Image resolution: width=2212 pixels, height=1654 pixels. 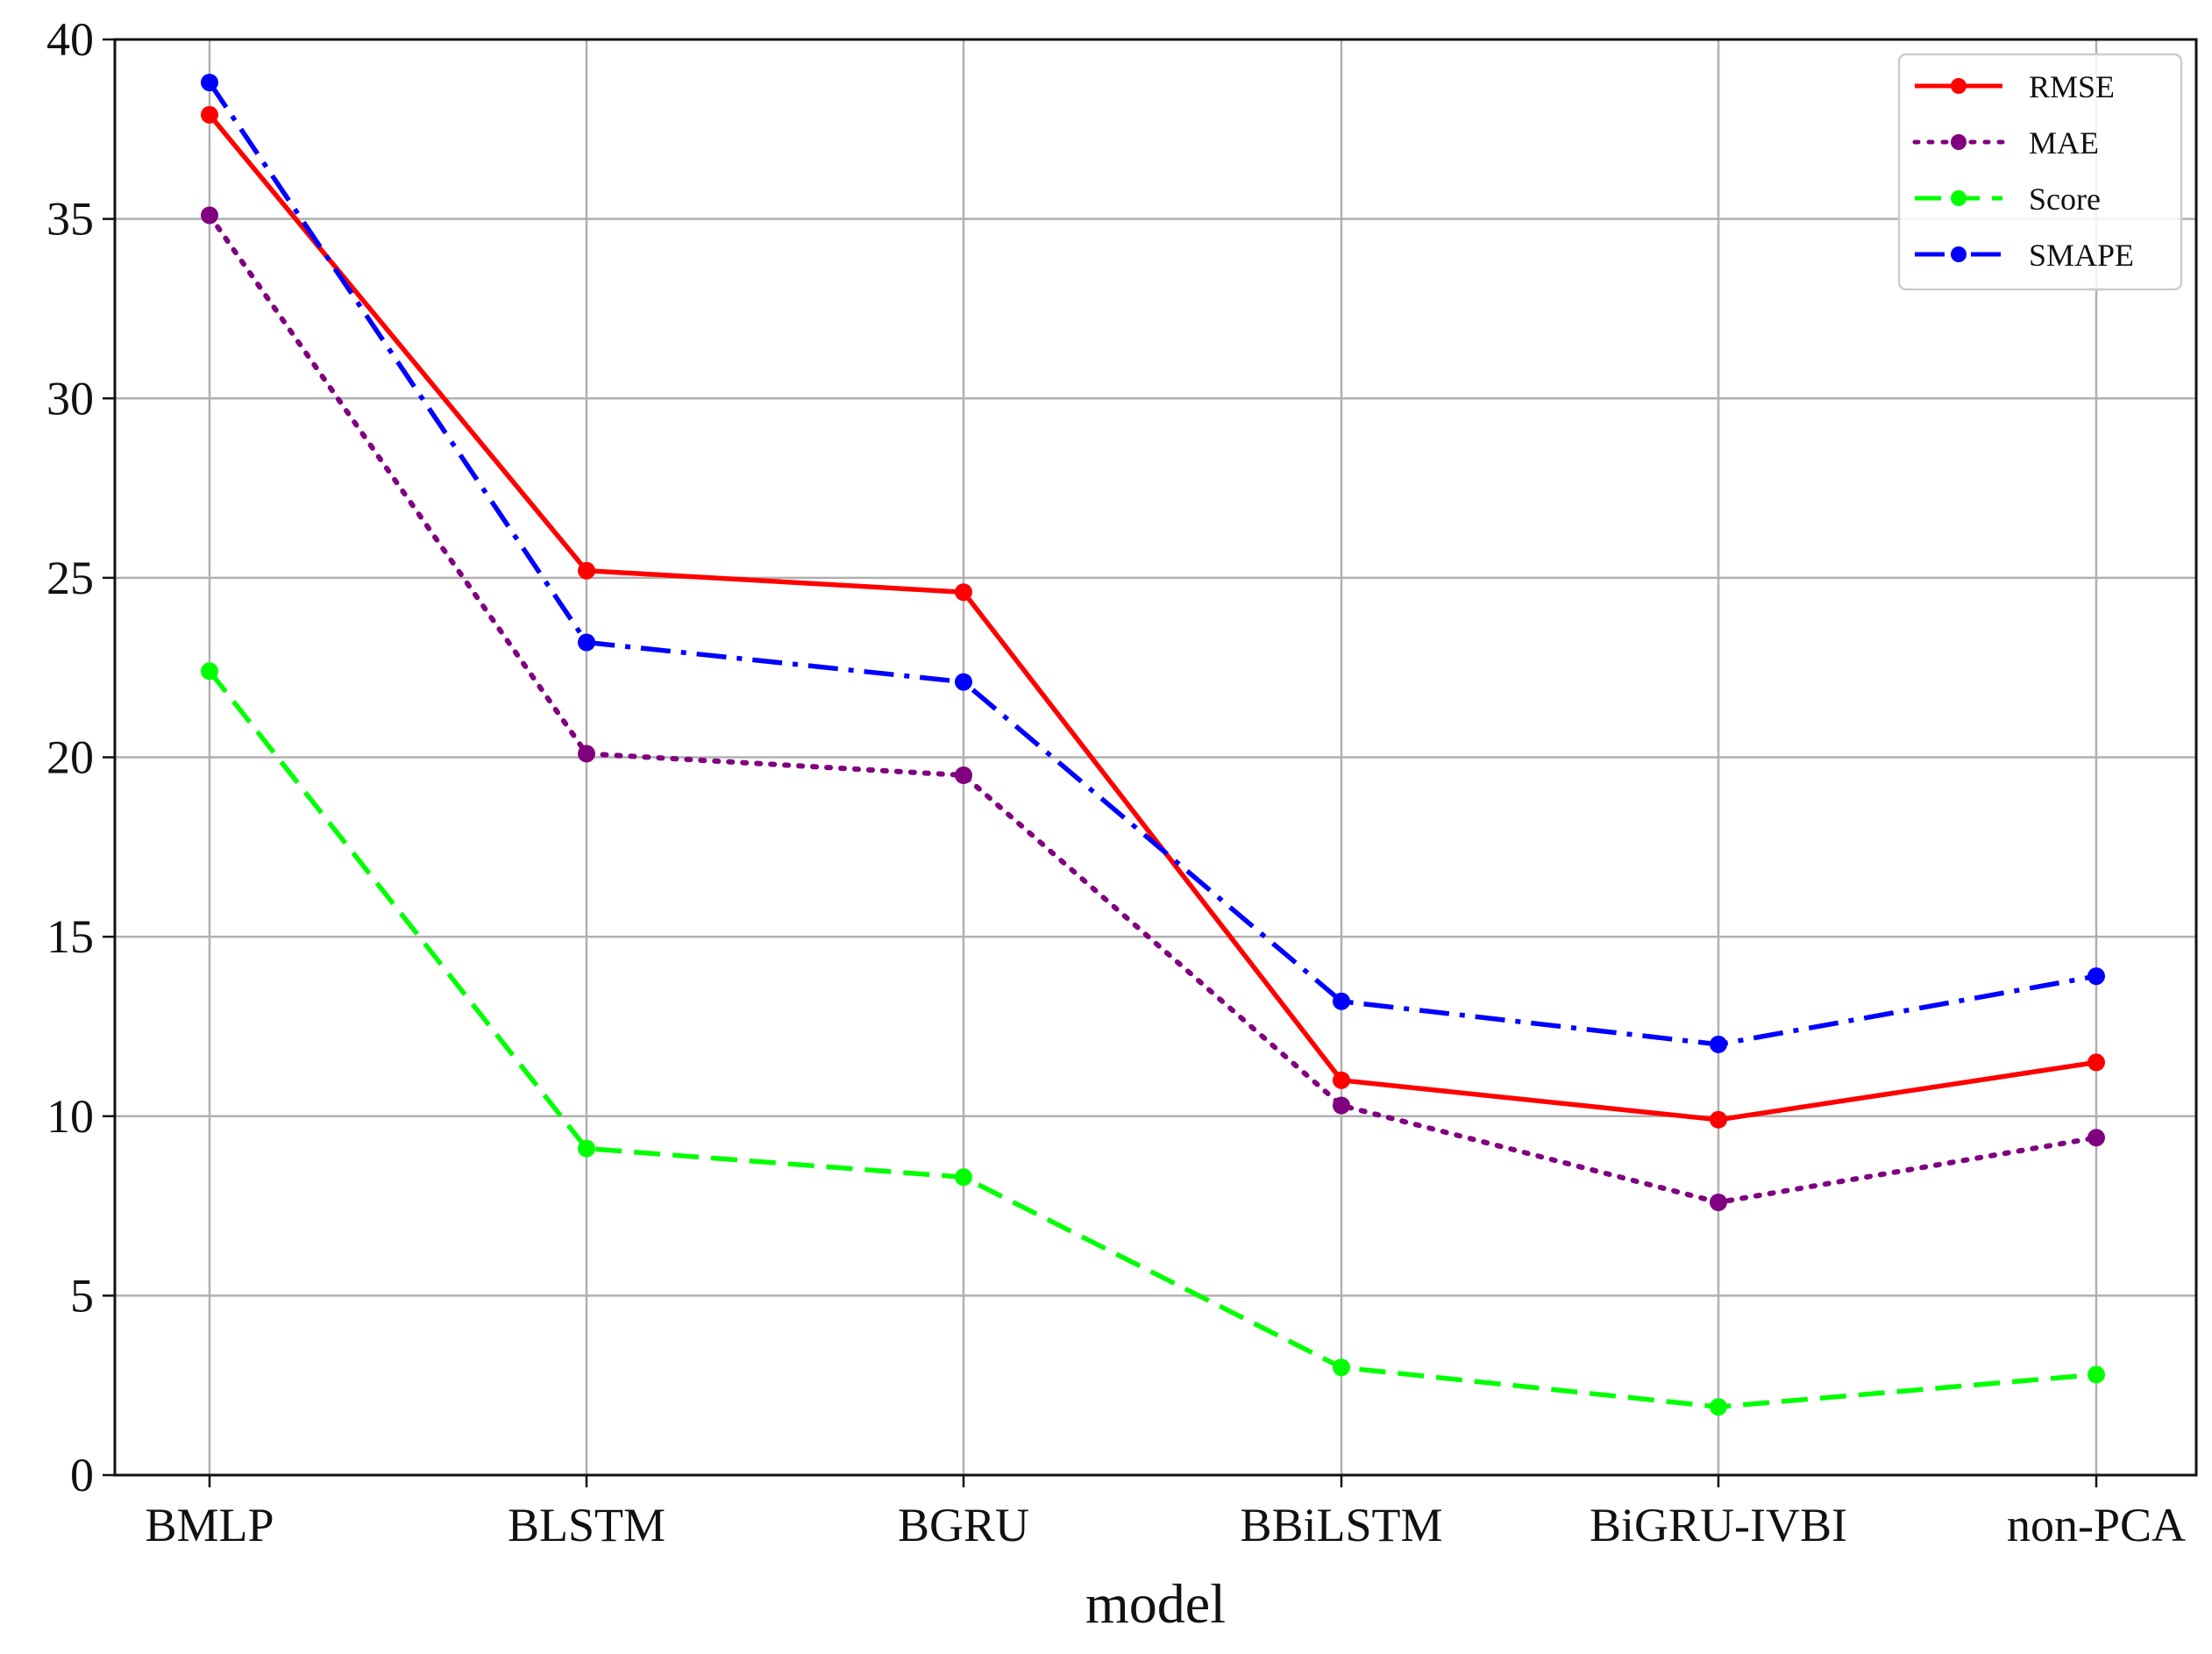 I want to click on y-tick-label-40: 40, so click(x=70, y=39).